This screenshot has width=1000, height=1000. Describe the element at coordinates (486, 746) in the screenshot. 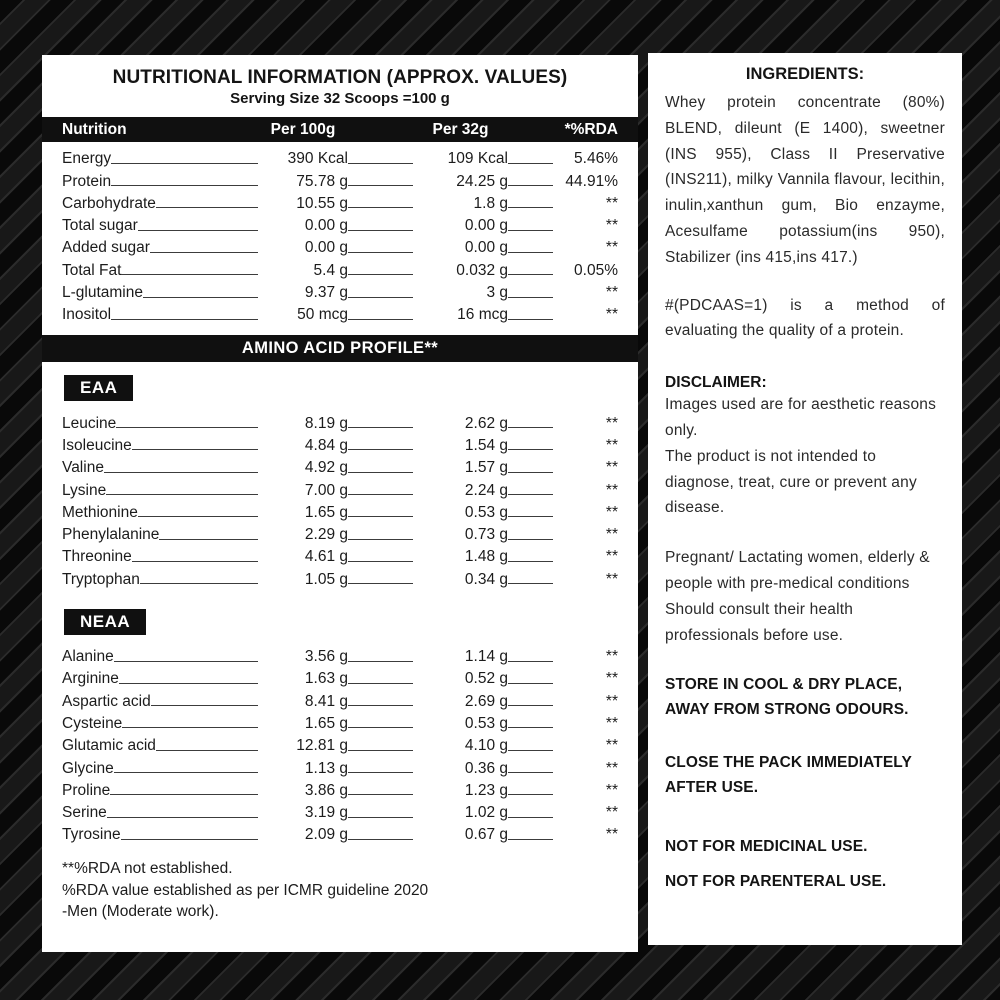

I see `value-per-32g: 4.10 g` at that location.